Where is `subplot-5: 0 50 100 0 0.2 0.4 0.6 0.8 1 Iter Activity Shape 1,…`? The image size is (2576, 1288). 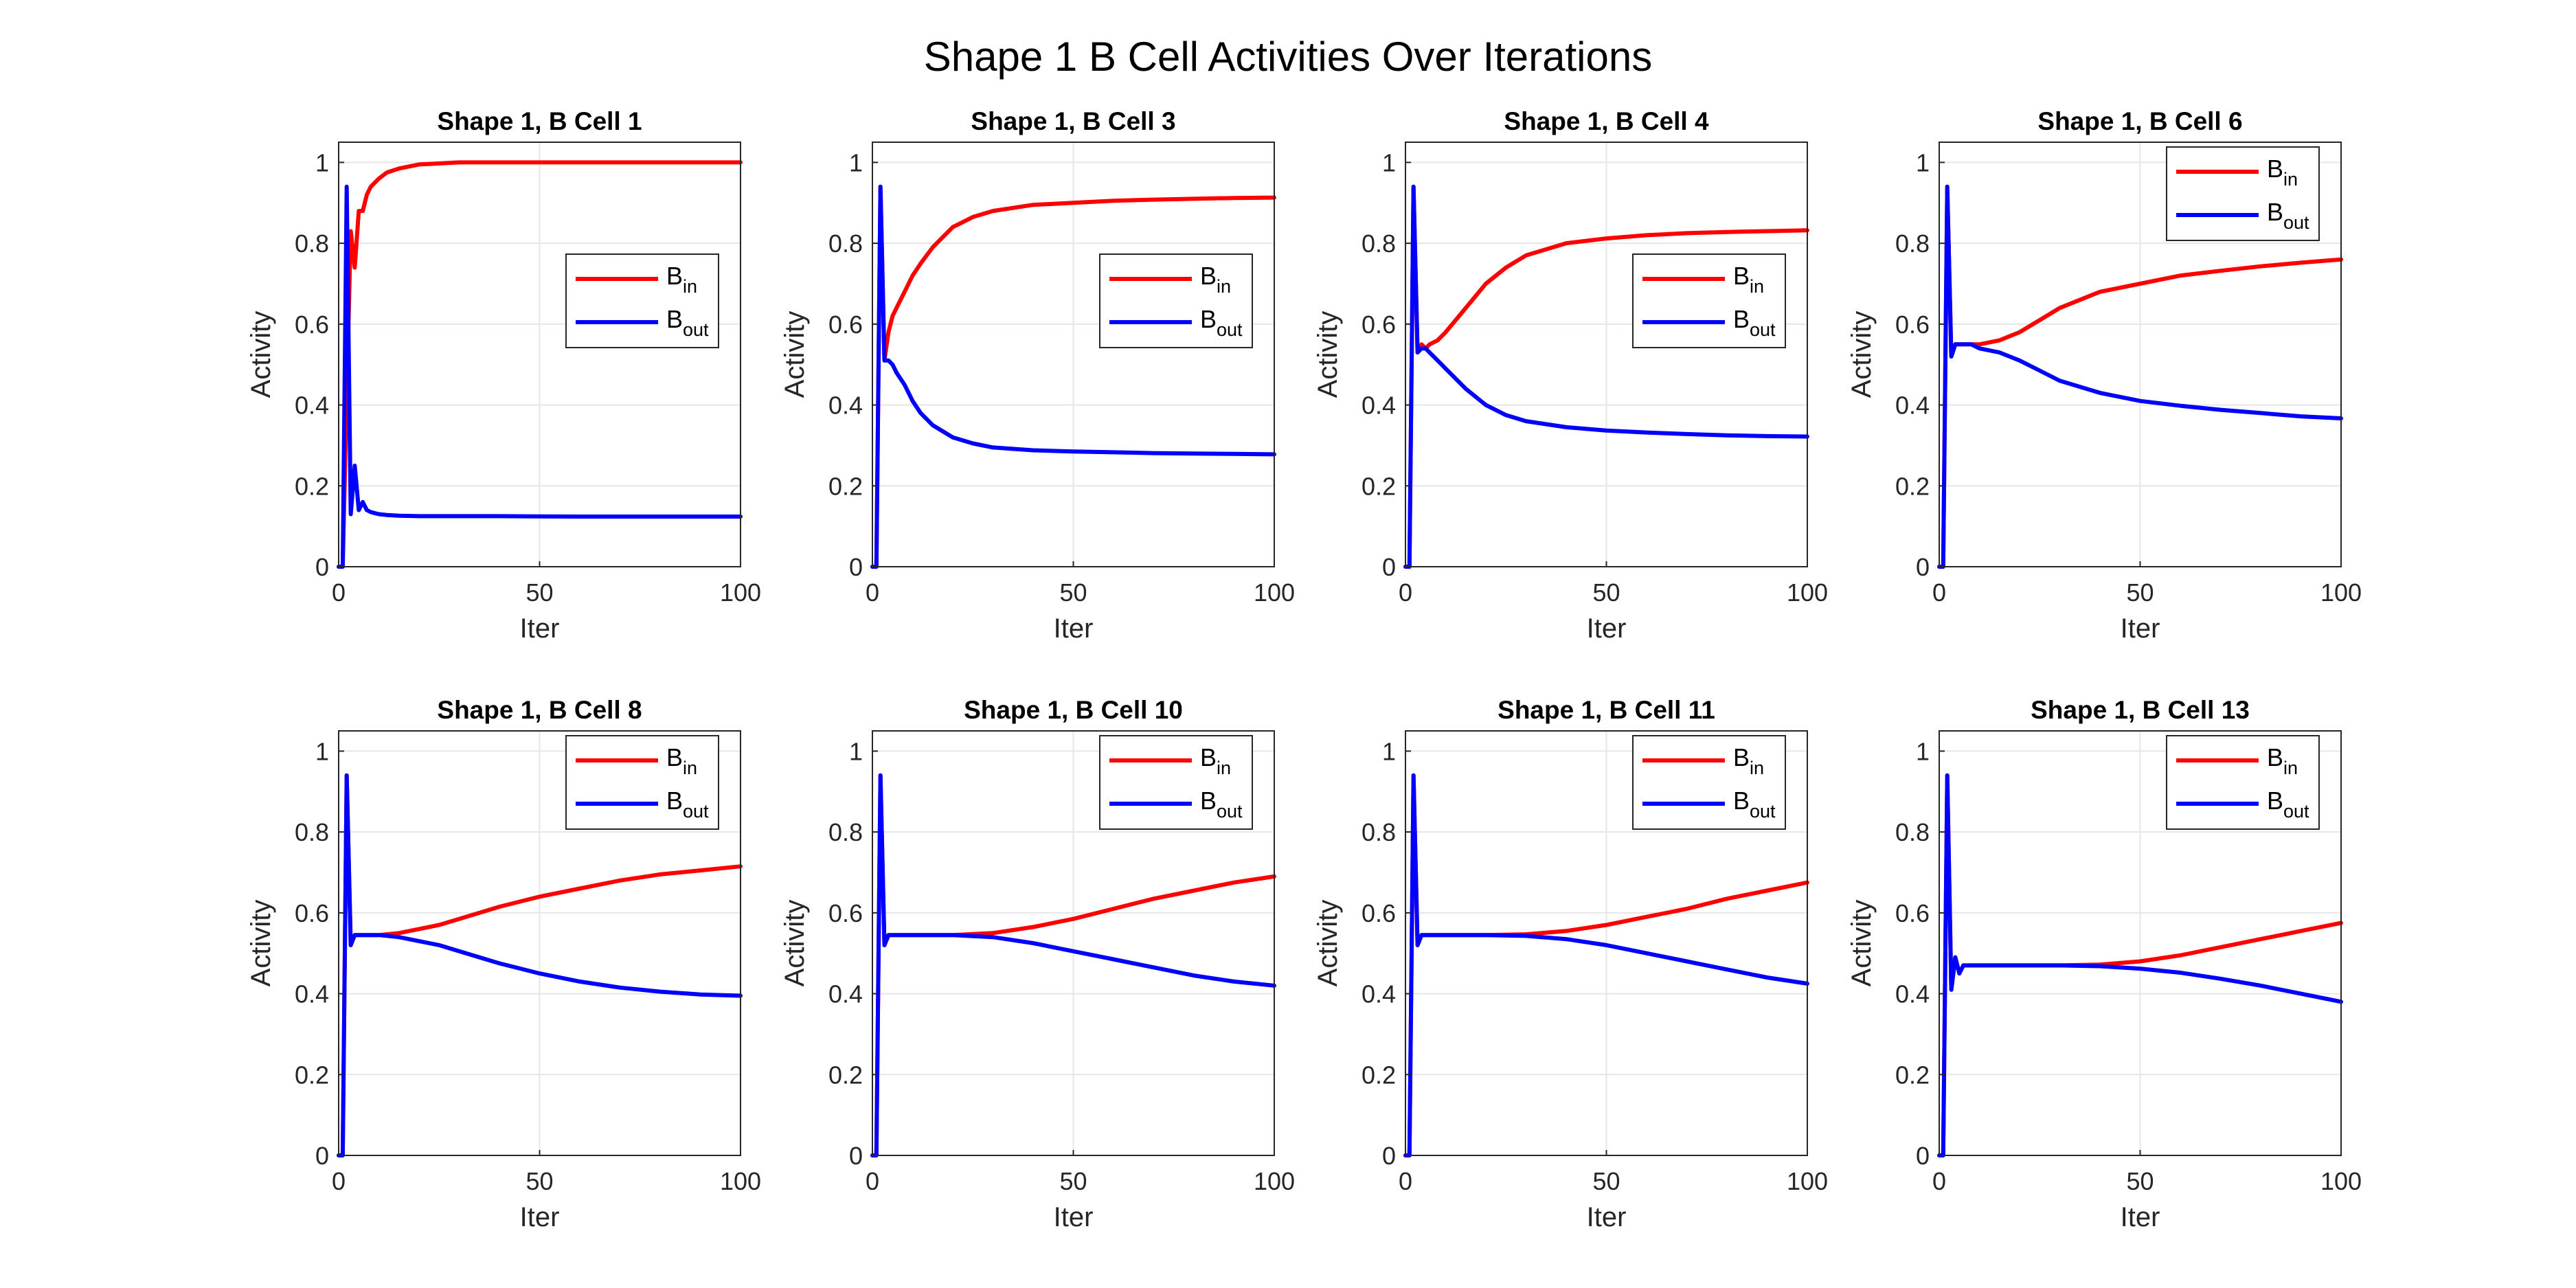
subplot-5: 0 50 100 0 0.2 0.4 0.6 0.8 1 Iter Activity Shape 1,… is located at coordinates (503, 964).